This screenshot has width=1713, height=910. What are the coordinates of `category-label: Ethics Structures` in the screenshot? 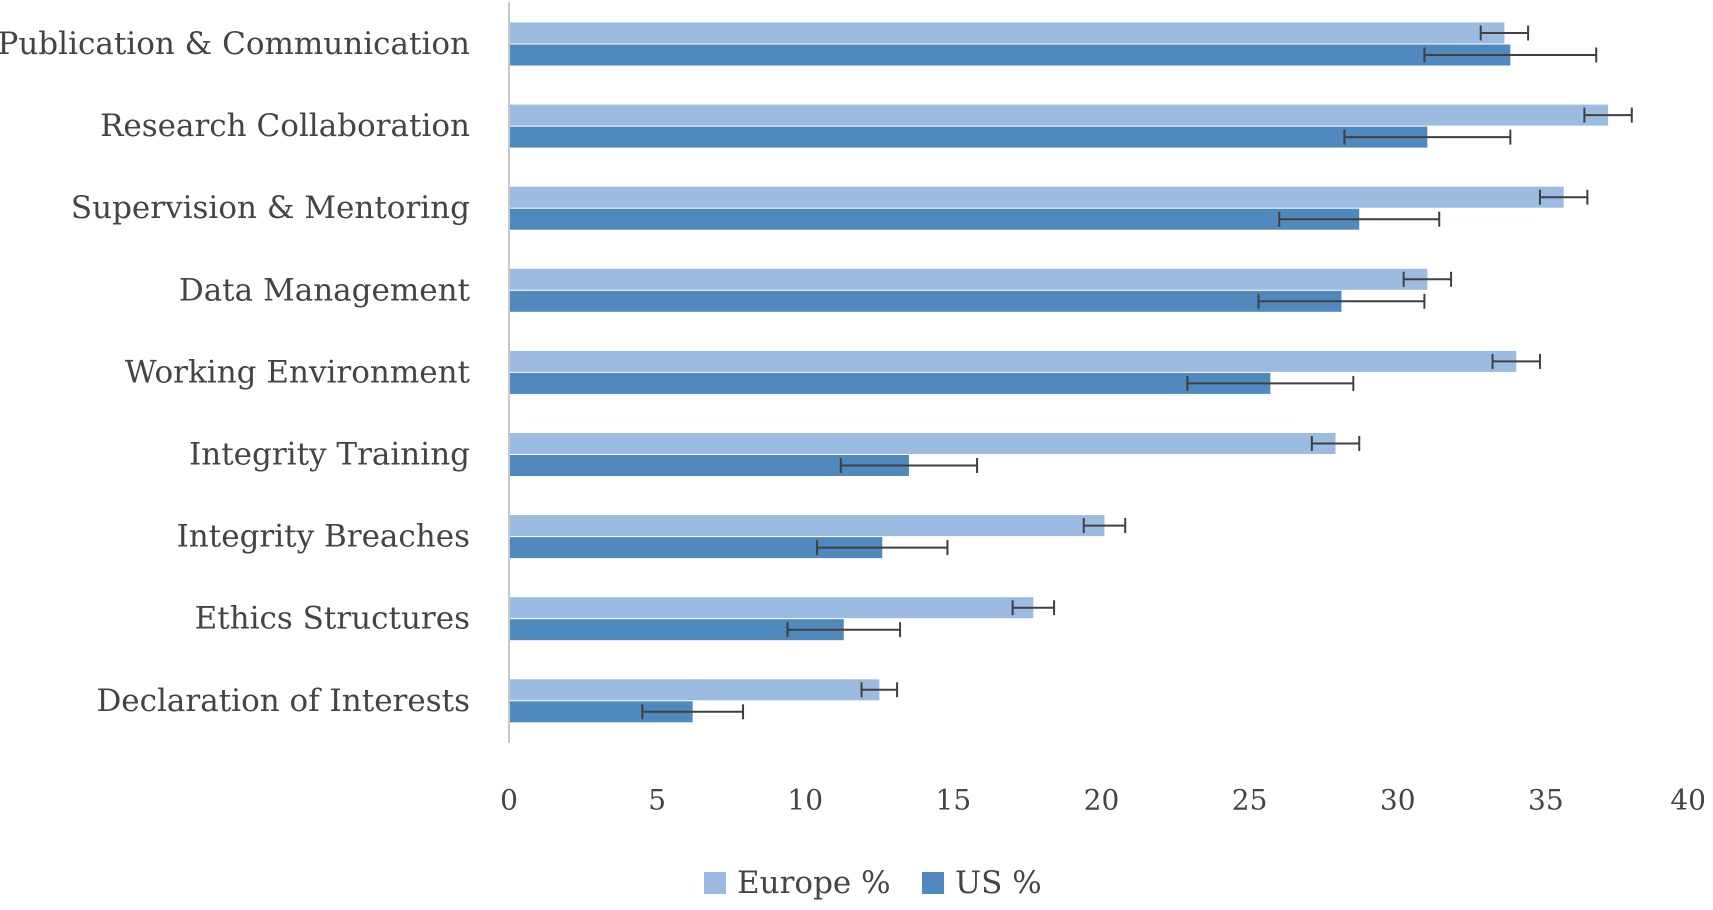 It's located at (332, 619).